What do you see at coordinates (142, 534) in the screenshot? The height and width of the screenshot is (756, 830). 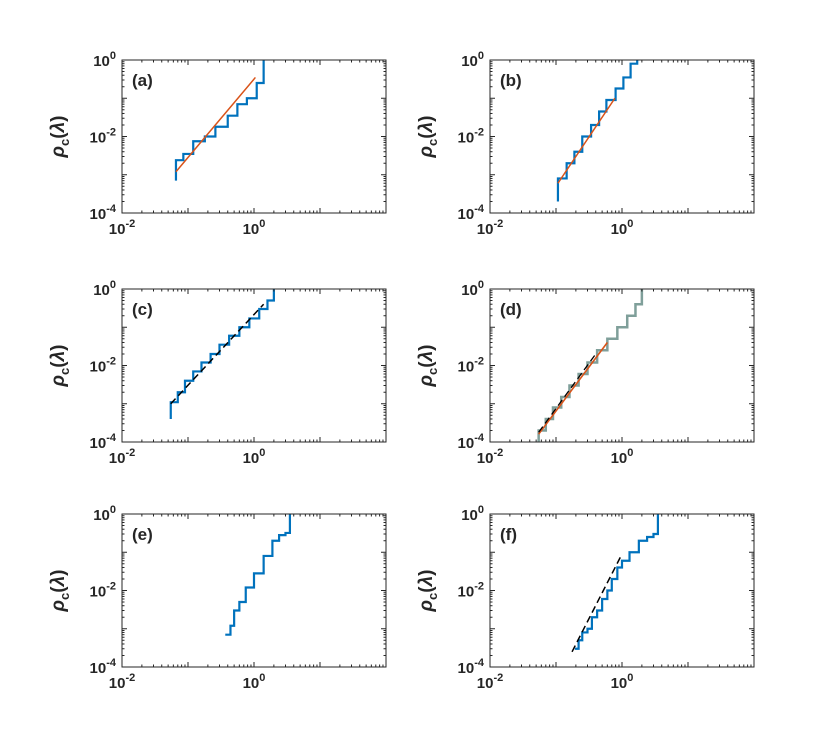 I see `panel-label: (e)` at bounding box center [142, 534].